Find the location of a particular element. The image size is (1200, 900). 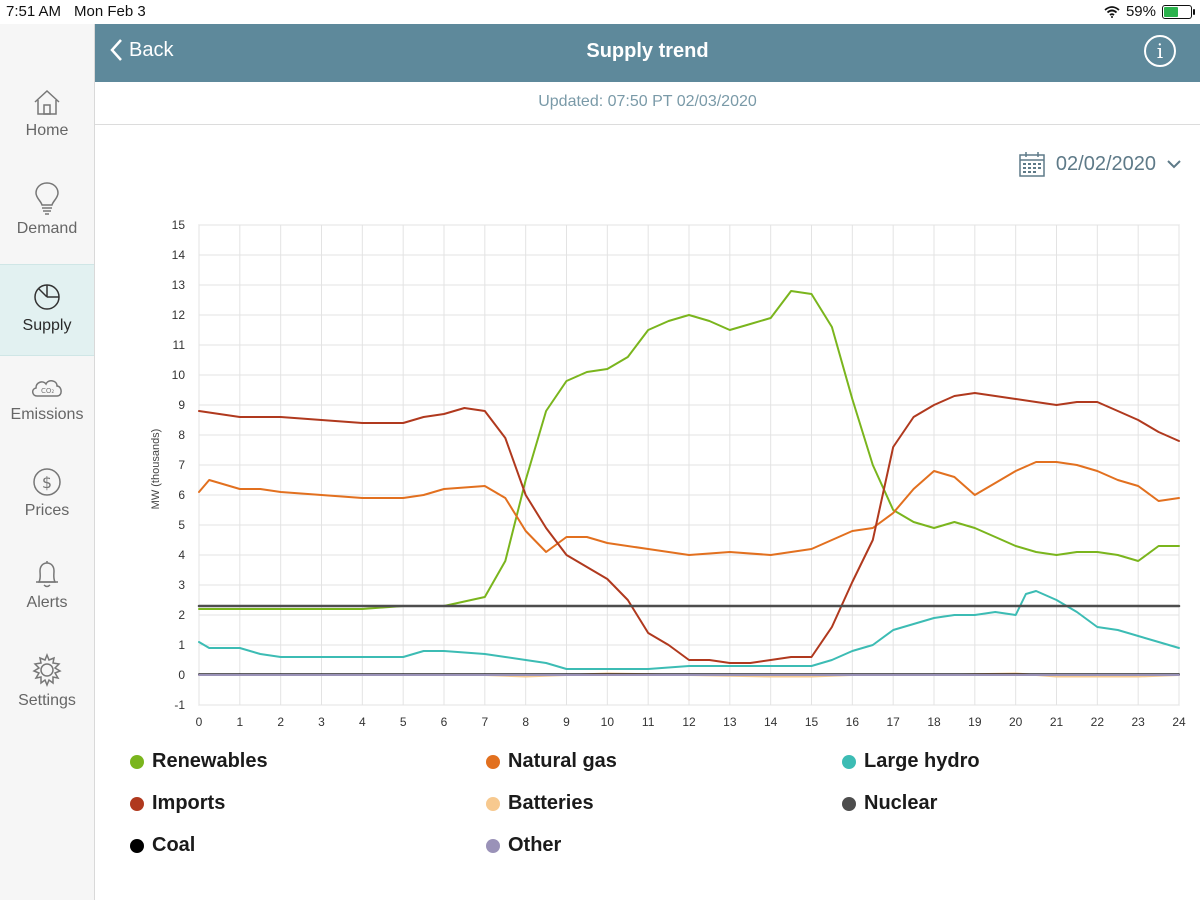

back-button: Back is located at coordinates (141, 50).